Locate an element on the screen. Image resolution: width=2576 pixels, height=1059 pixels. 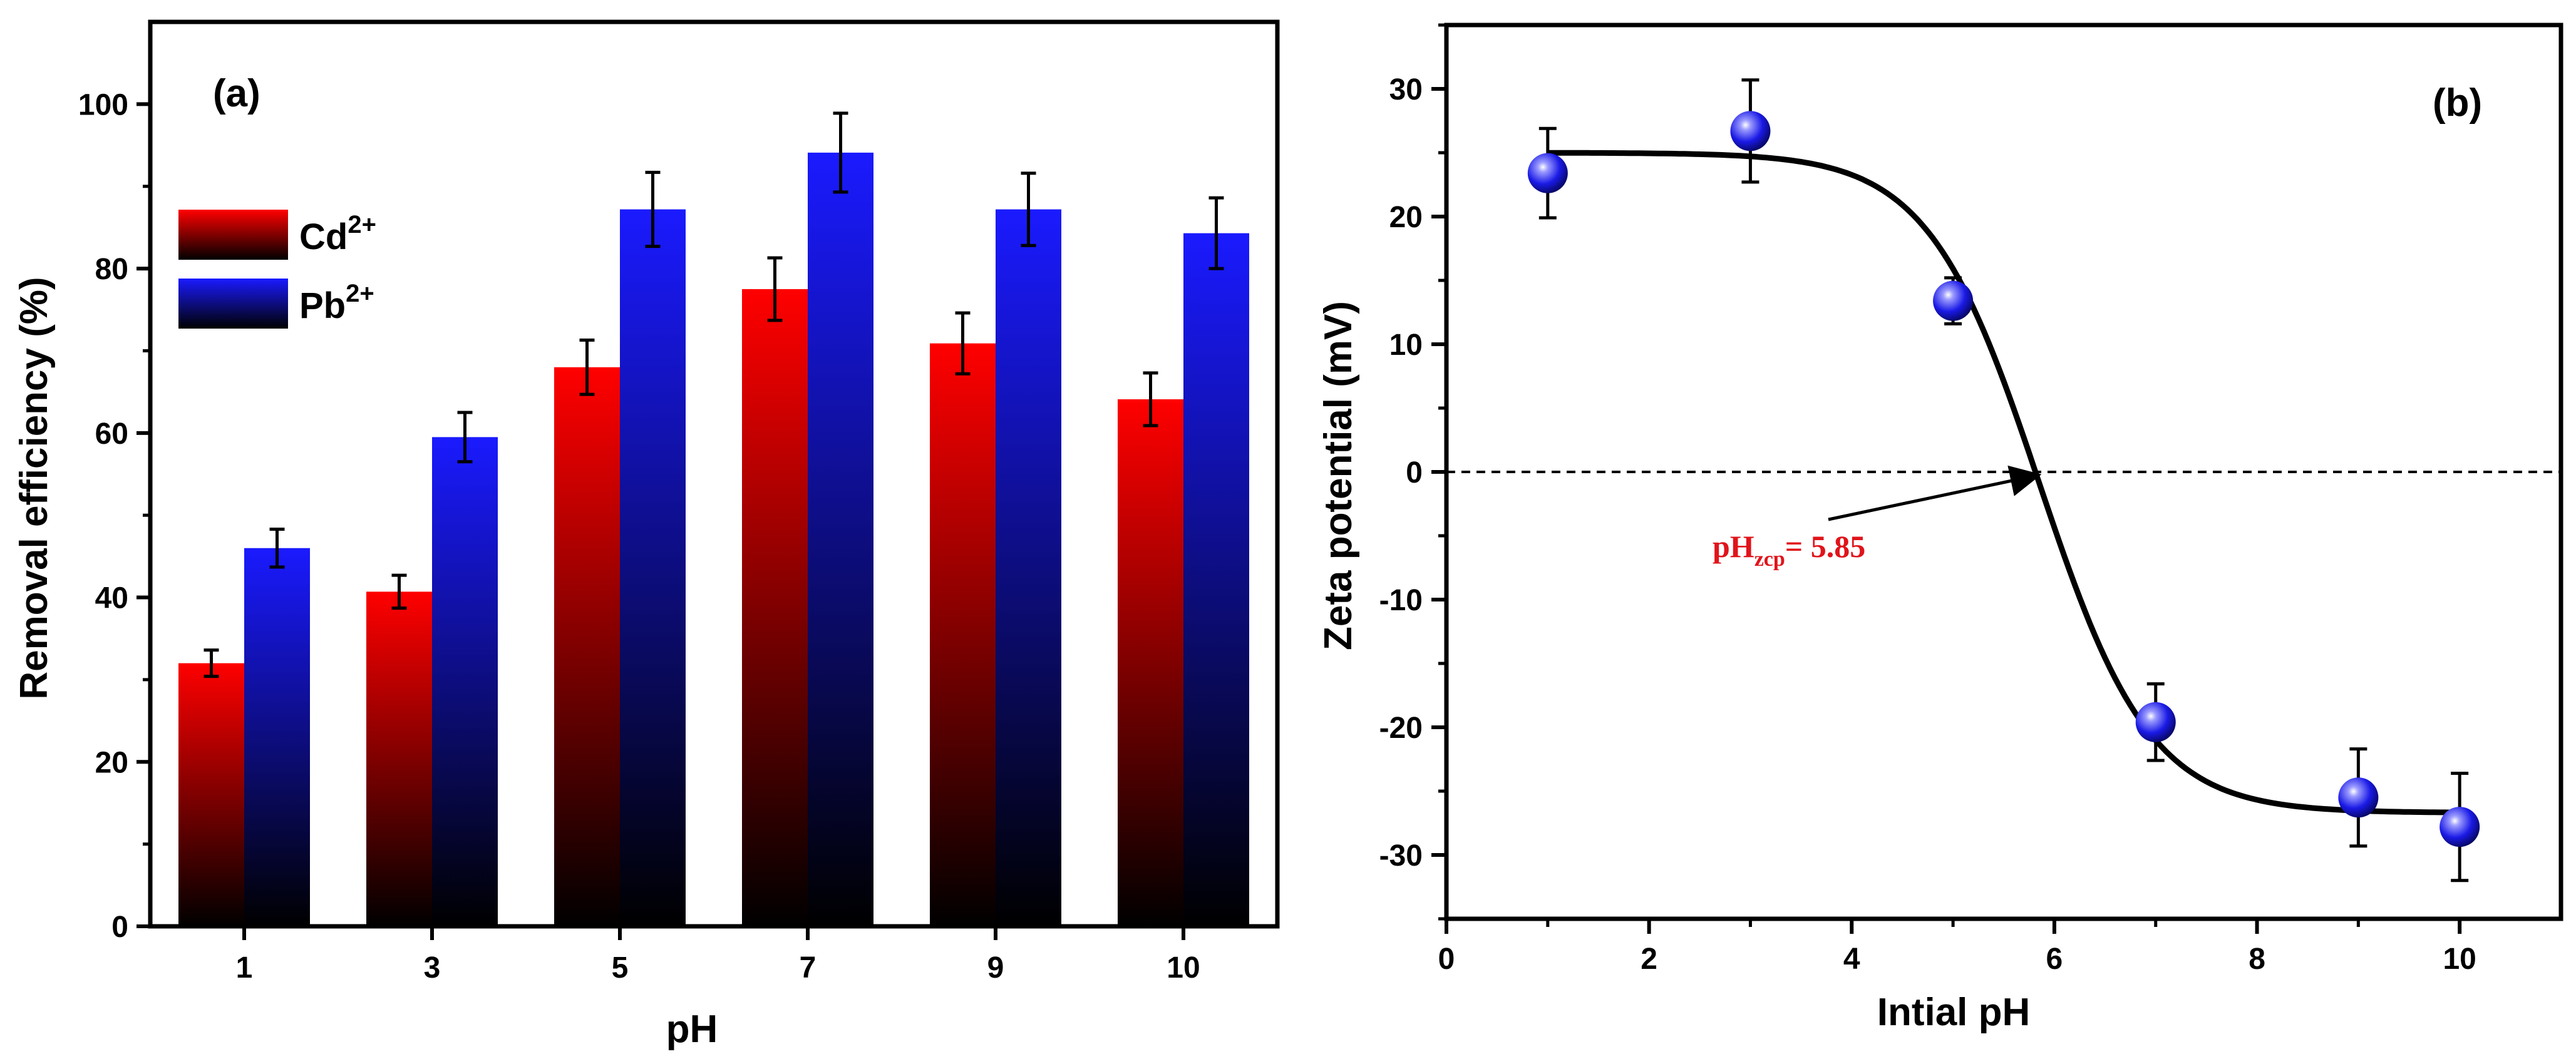
x-tick-label: 4 is located at coordinates (1852, 959).